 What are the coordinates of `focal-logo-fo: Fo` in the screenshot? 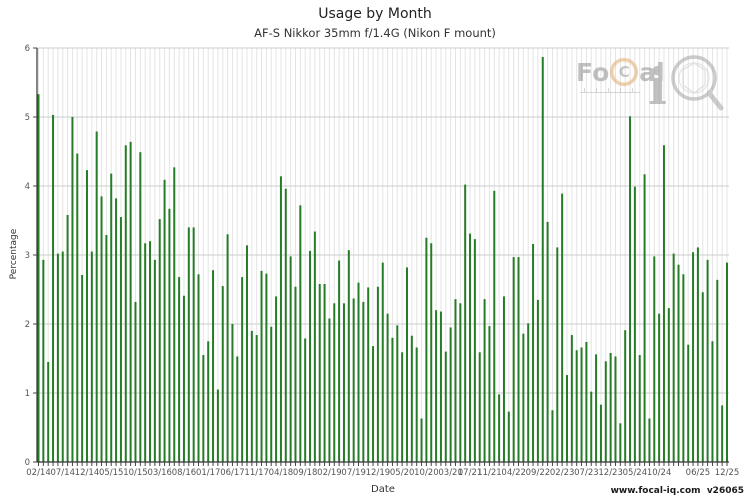 It's located at (593, 72).